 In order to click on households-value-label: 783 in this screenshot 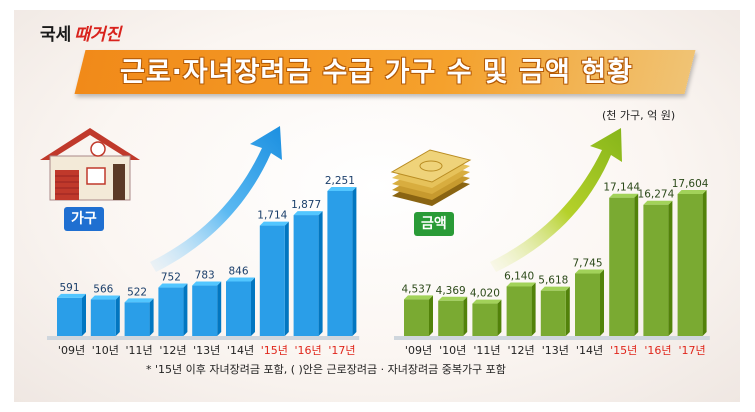, I will do `click(205, 276)`.